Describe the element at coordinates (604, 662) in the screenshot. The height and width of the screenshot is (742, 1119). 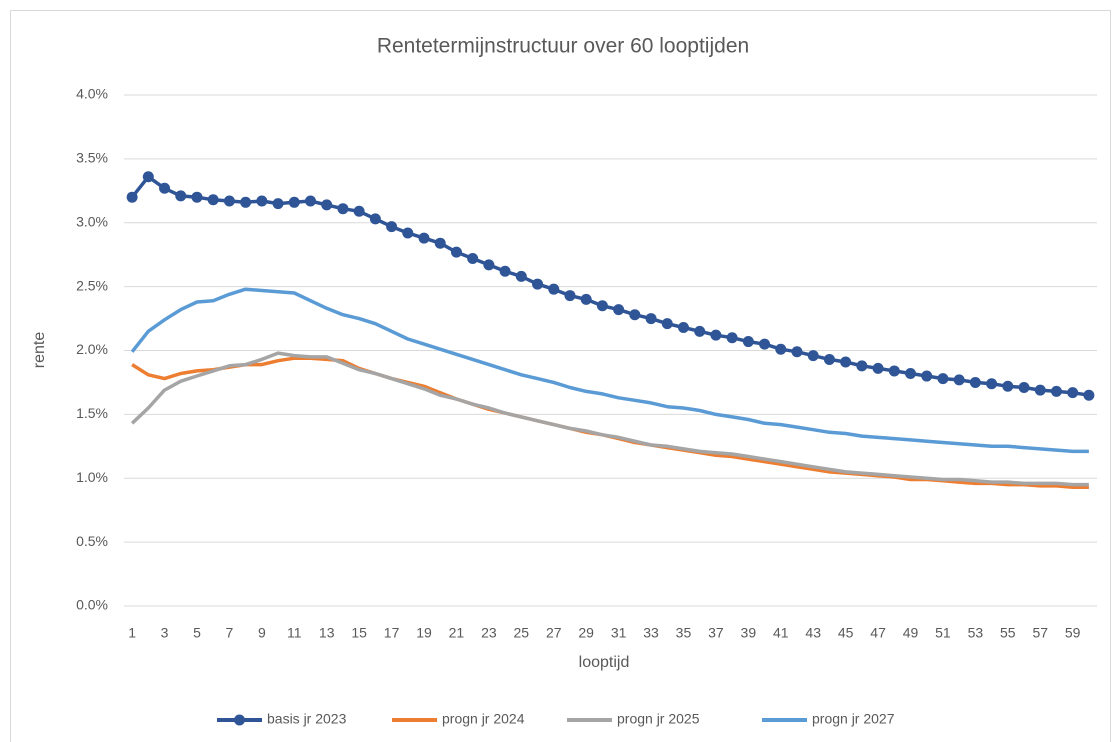
I see `x-axis-title: looptijd` at that location.